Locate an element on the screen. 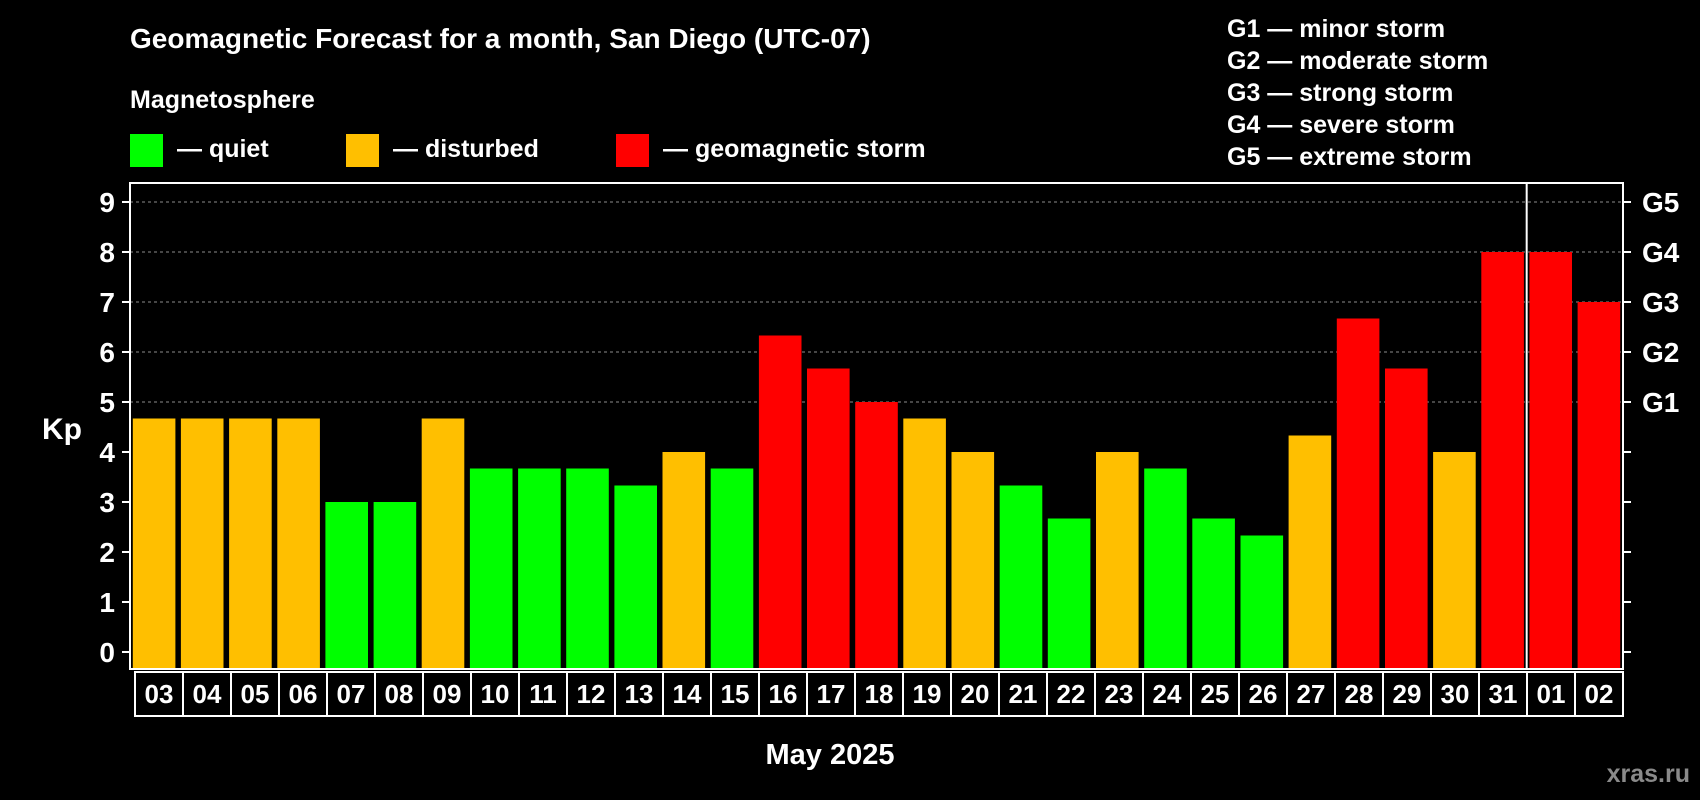 This screenshot has width=1700, height=800. storm-level-label-g5: G5 is located at coordinates (1660, 202).